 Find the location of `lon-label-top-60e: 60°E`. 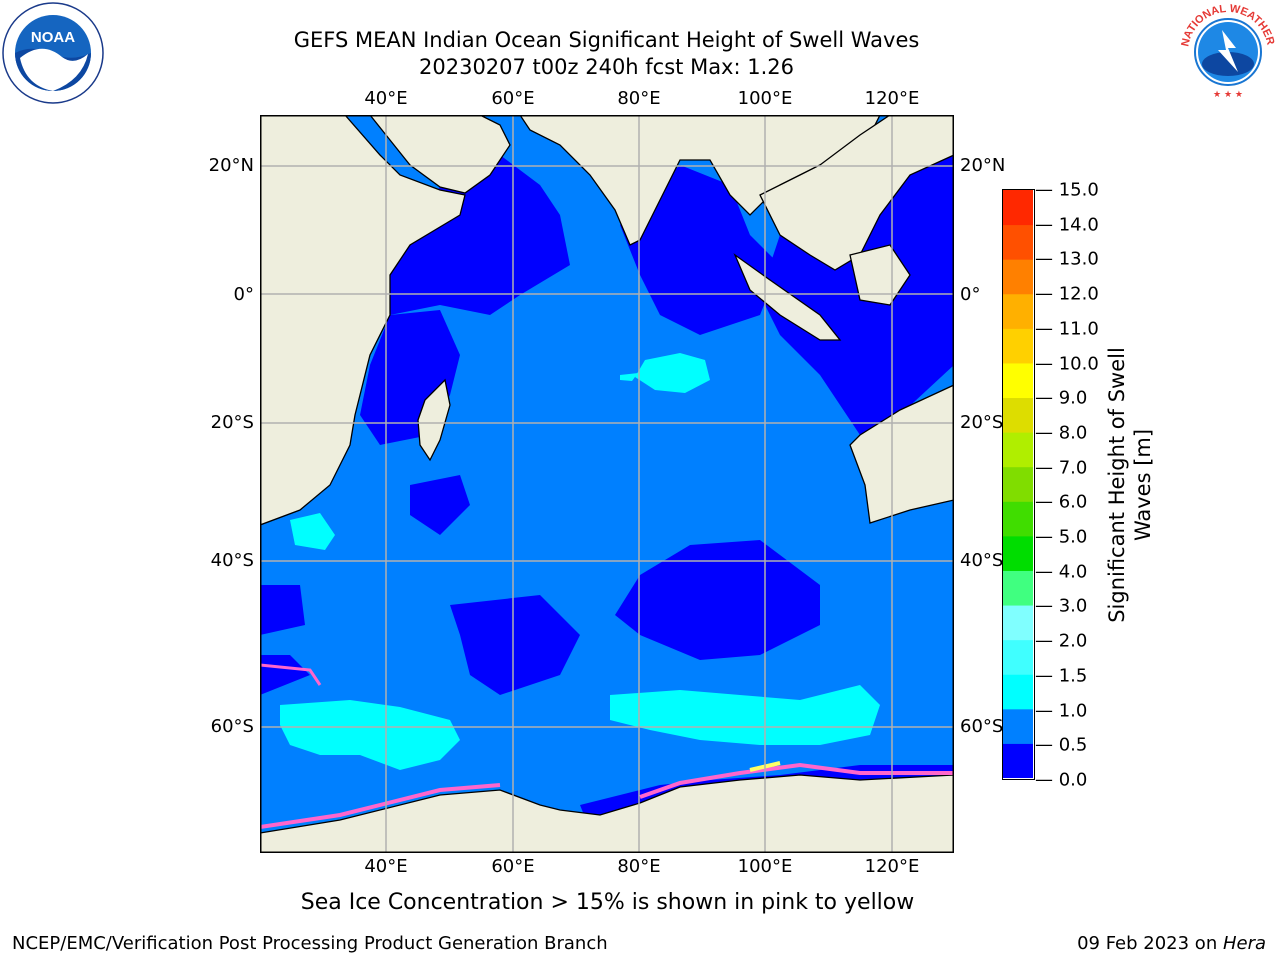

lon-label-top-60e: 60°E is located at coordinates (513, 98).